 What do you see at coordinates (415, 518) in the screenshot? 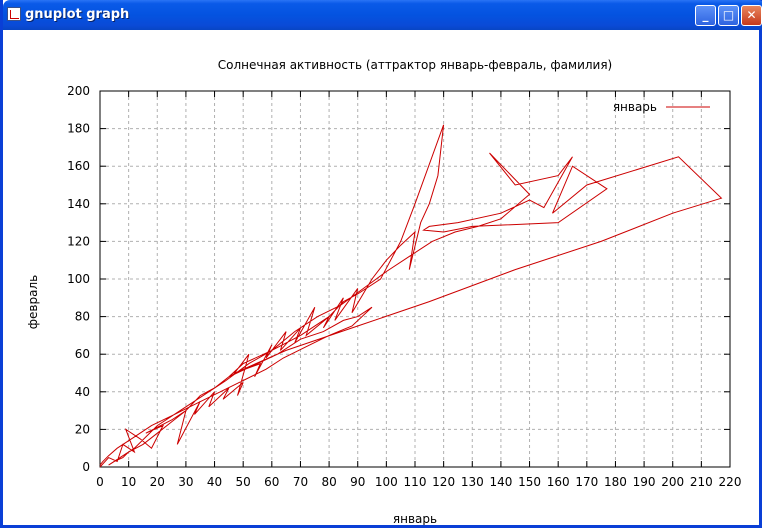
I see `x-axis-label: январь` at bounding box center [415, 518].